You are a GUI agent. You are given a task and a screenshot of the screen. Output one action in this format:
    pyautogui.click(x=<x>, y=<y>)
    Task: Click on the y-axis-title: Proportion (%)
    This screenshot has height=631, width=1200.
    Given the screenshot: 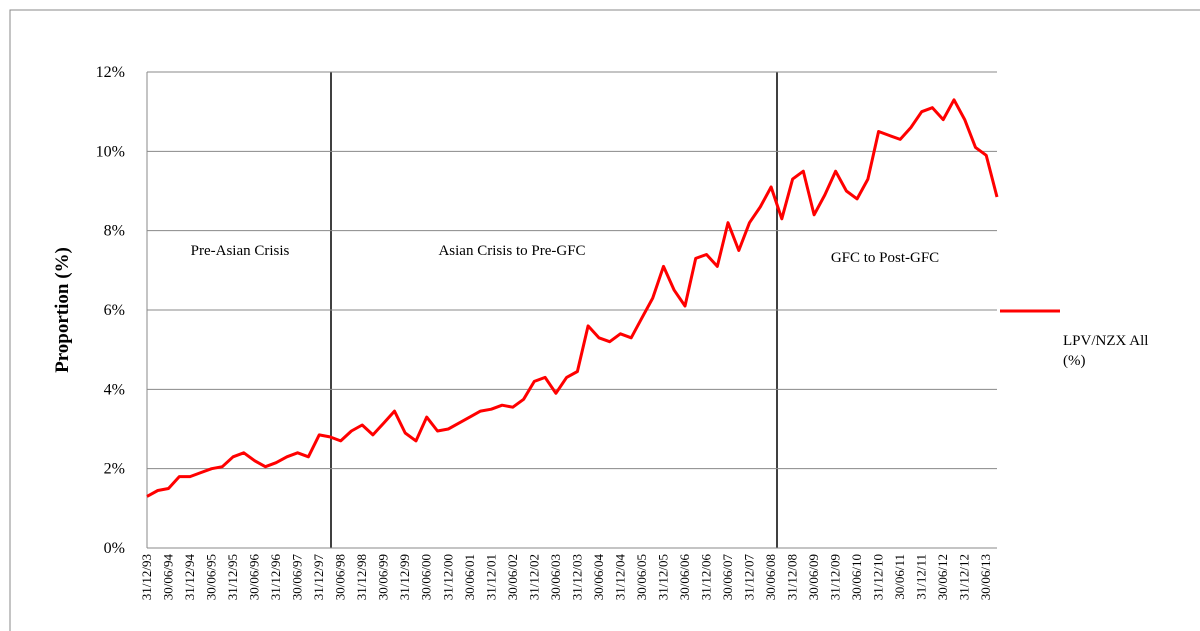 What is the action you would take?
    pyautogui.click(x=62, y=310)
    